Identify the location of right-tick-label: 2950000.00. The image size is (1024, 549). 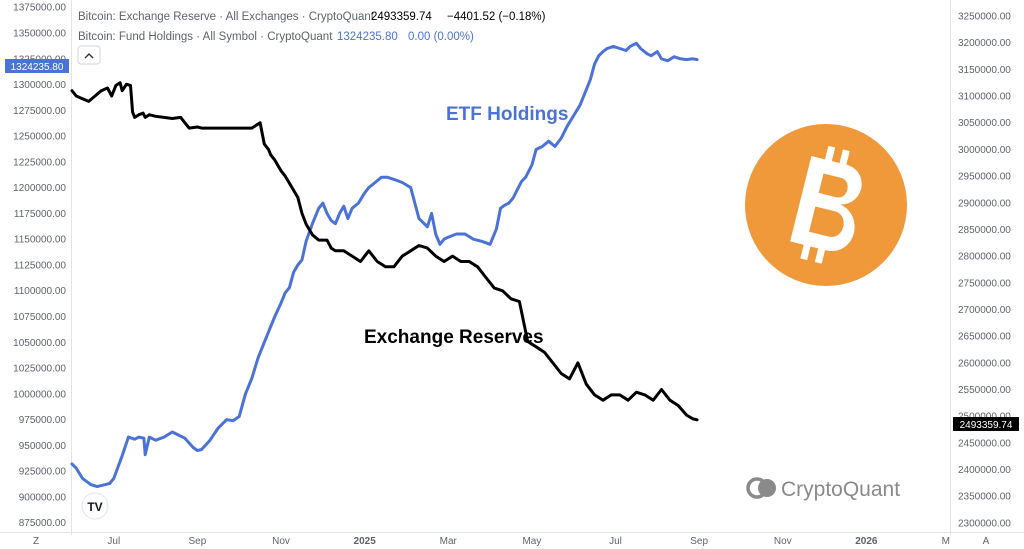
(984, 177).